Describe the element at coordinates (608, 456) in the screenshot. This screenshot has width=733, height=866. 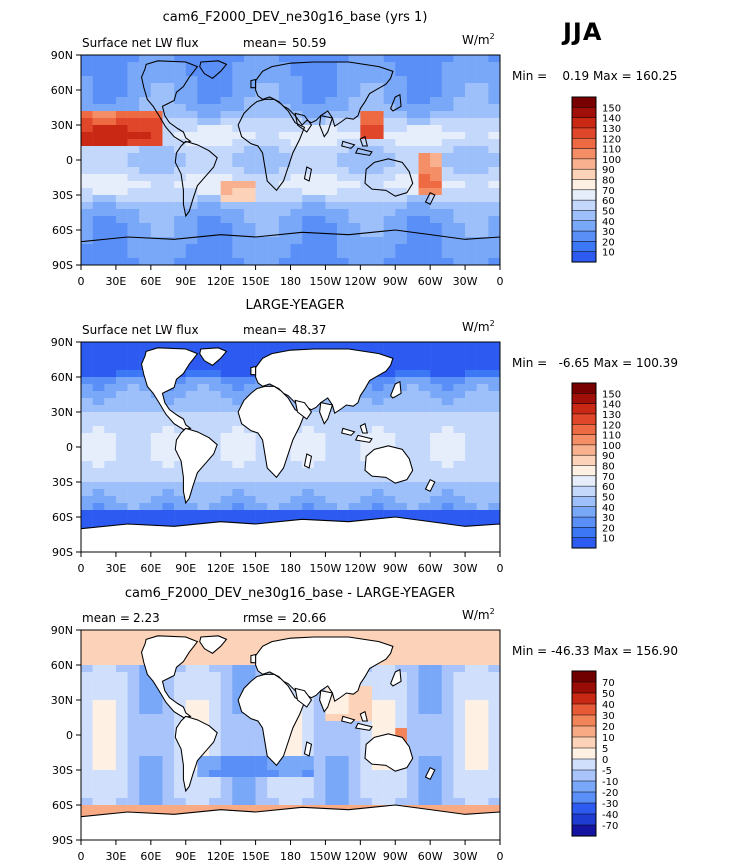
I see `colorbar-label: 90` at that location.